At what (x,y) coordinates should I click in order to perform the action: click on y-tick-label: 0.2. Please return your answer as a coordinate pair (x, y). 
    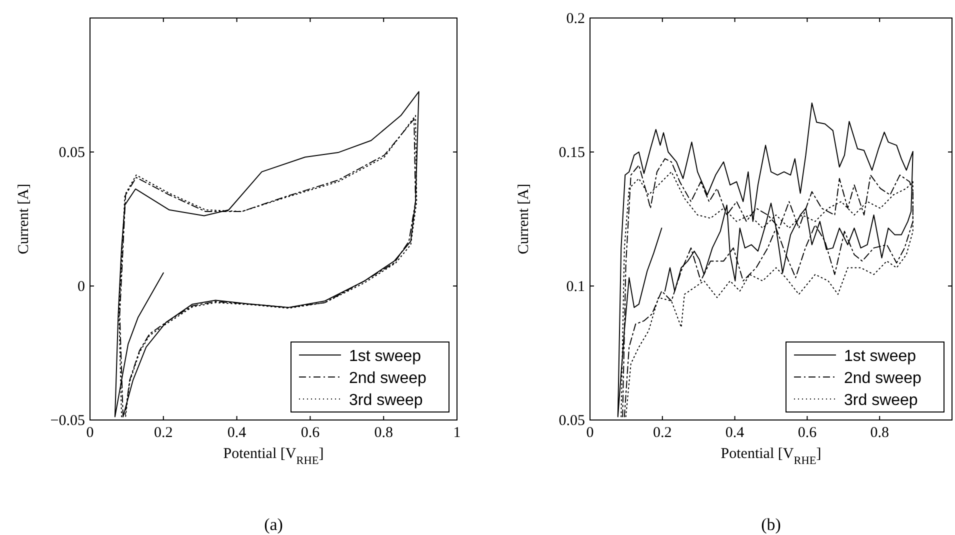
    Looking at the image, I should click on (575, 19).